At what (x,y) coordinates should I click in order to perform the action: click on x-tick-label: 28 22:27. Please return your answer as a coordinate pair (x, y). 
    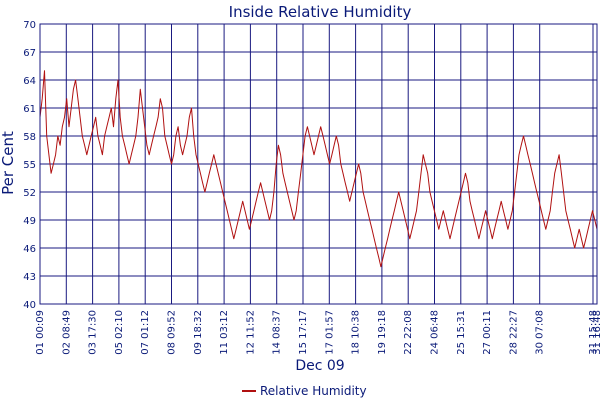
    Looking at the image, I should click on (513, 332).